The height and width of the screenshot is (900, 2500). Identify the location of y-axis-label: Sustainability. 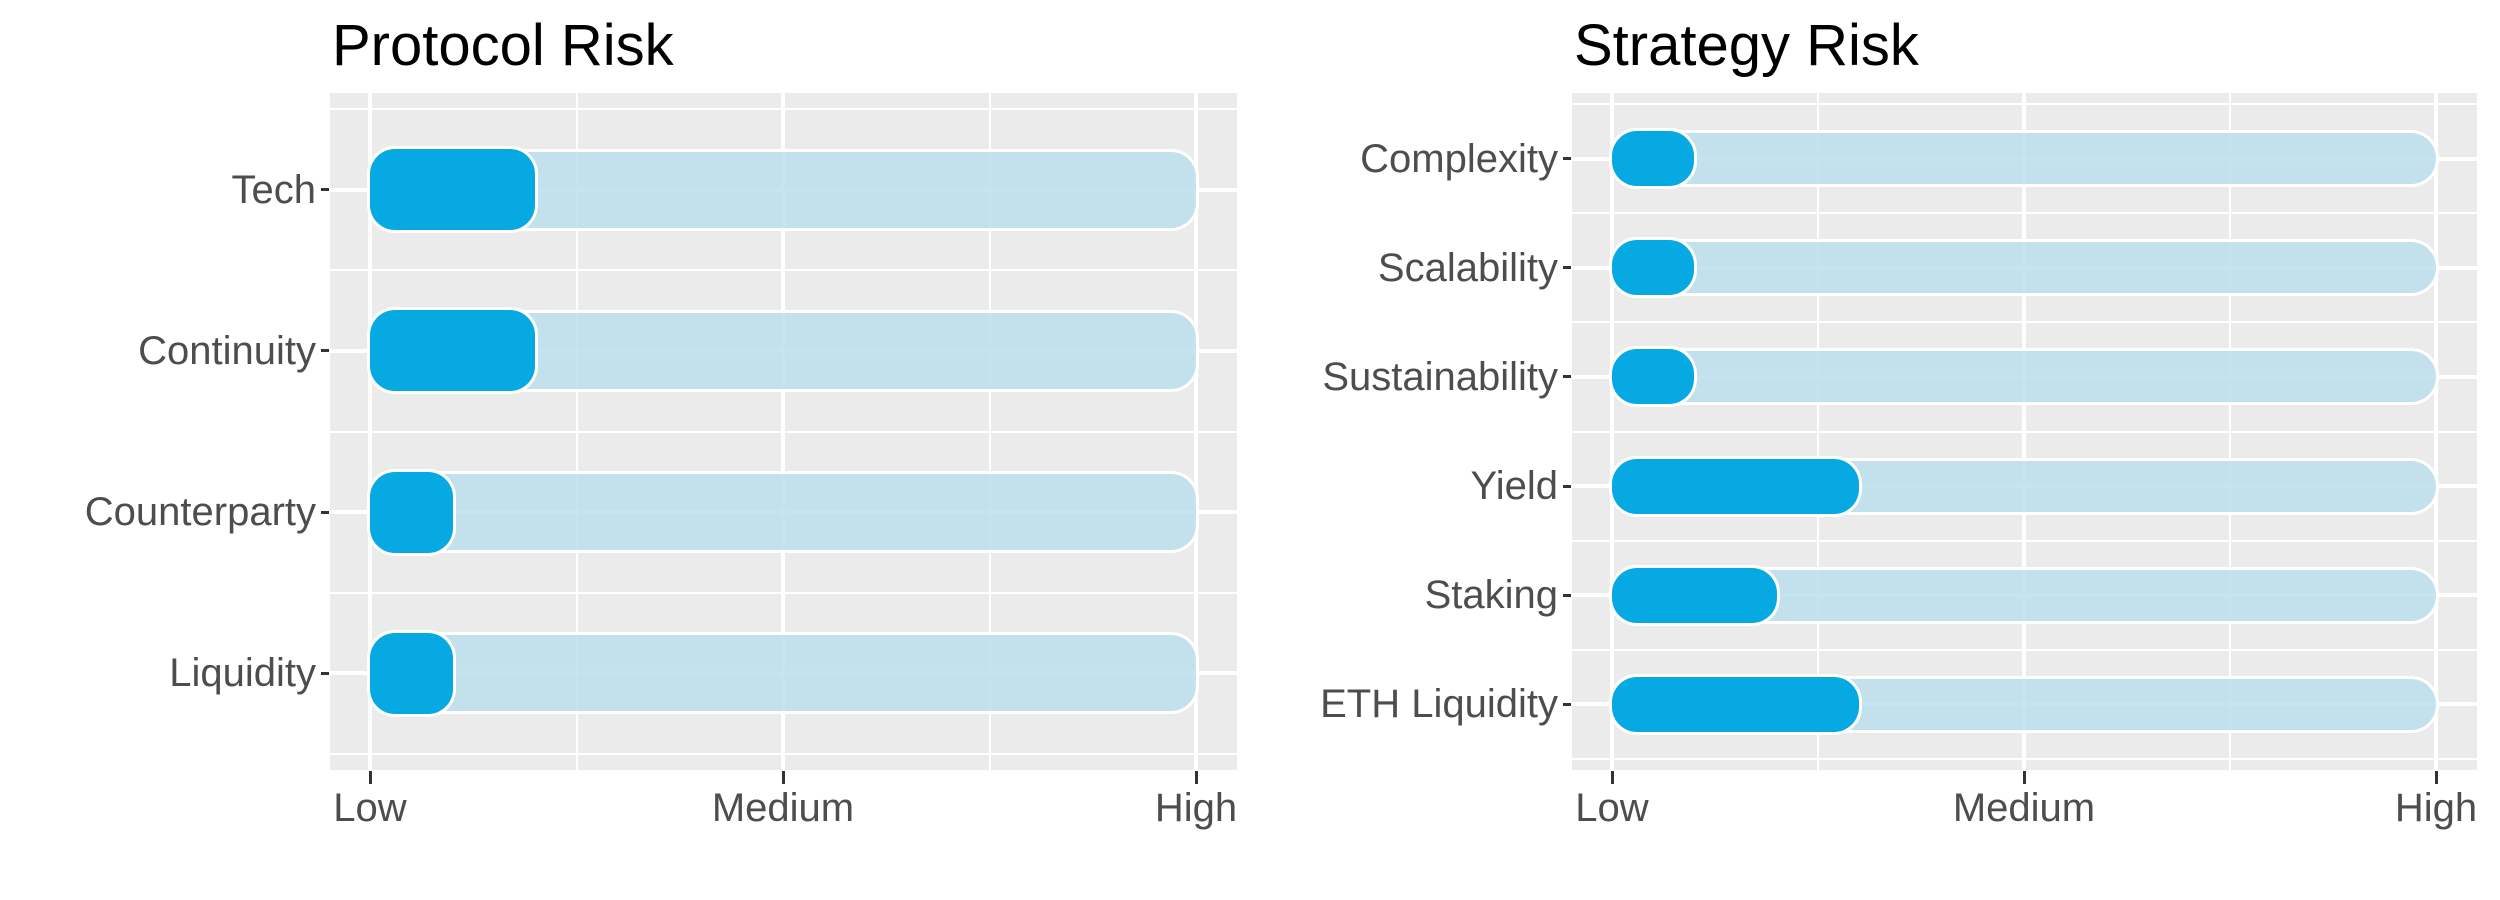
(1440, 377).